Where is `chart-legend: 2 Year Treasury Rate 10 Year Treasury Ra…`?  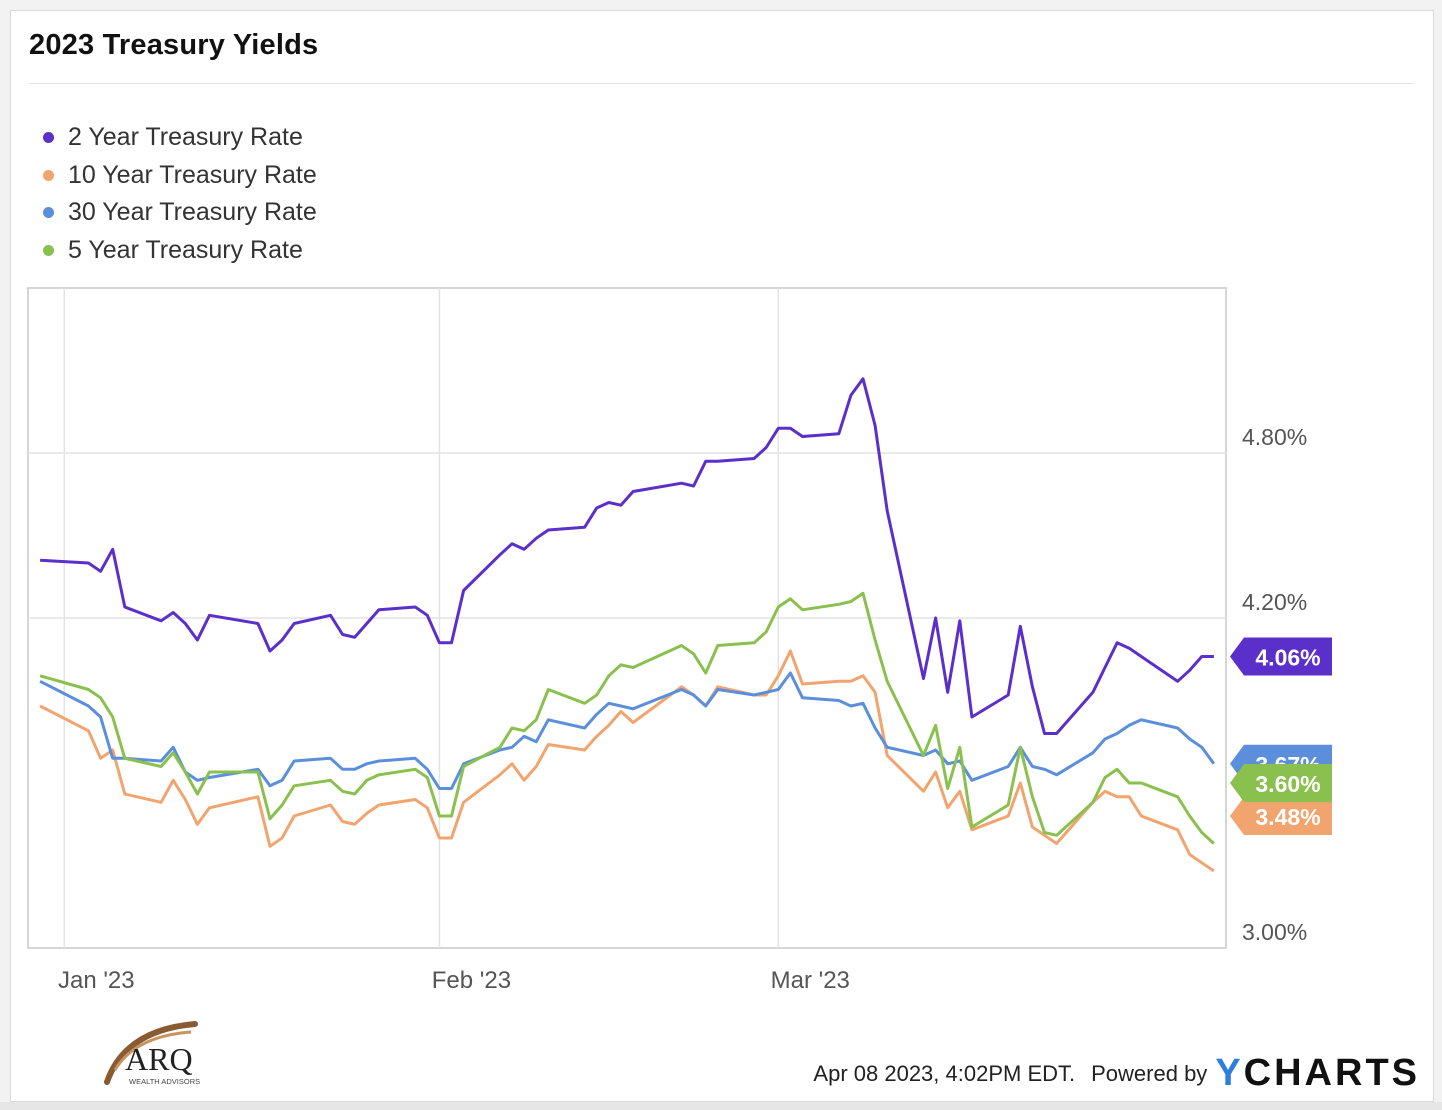 chart-legend: 2 Year Treasury Rate 10 Year Treasury Ra… is located at coordinates (180, 194).